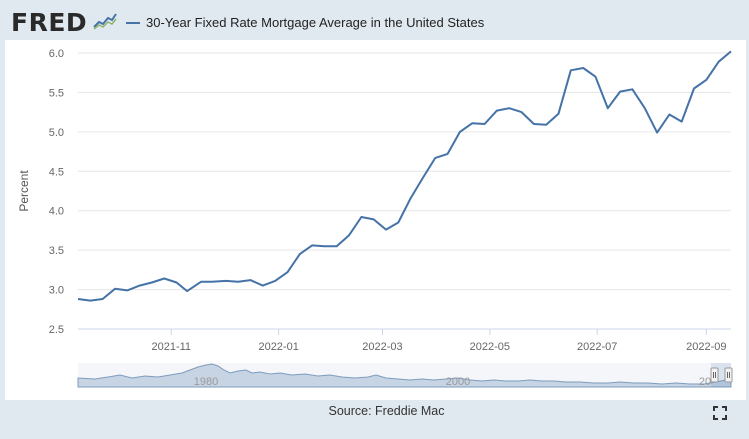 This screenshot has width=749, height=439. What do you see at coordinates (490, 347) in the screenshot?
I see `x-tick-label: 2022-05` at bounding box center [490, 347].